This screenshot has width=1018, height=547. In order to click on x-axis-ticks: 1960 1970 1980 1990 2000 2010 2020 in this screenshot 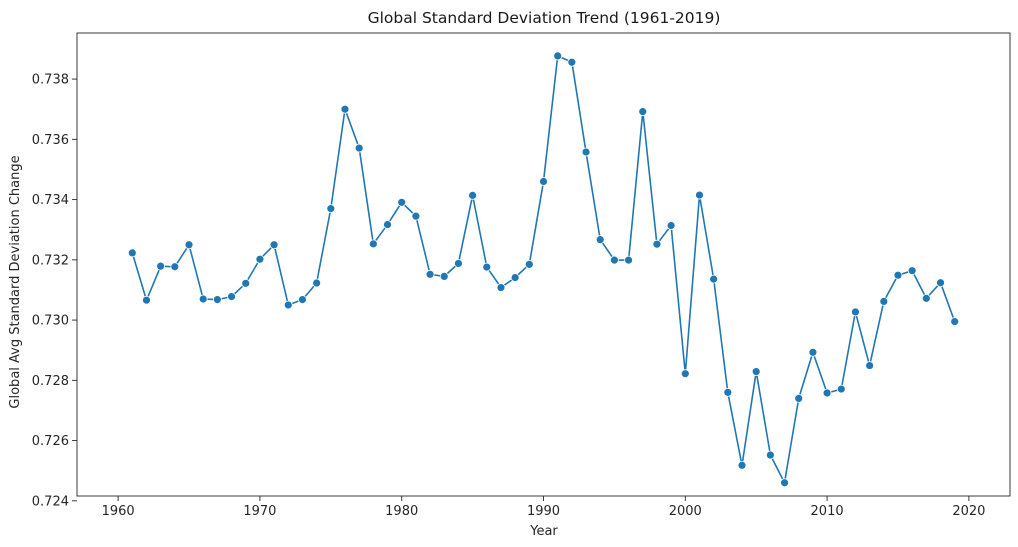, I will do `click(543, 507)`.